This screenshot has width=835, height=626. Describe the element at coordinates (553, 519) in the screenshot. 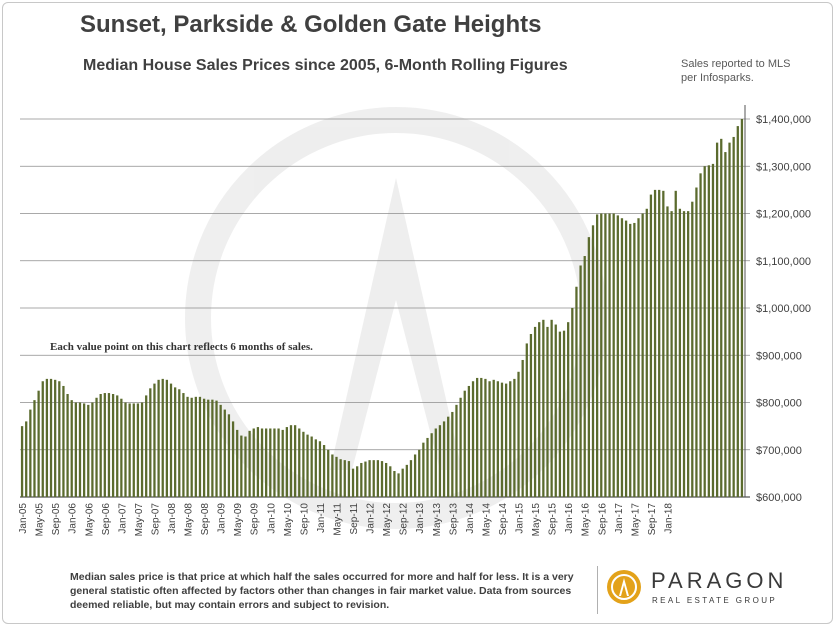

I see `x-tick-label: Sep-15` at that location.